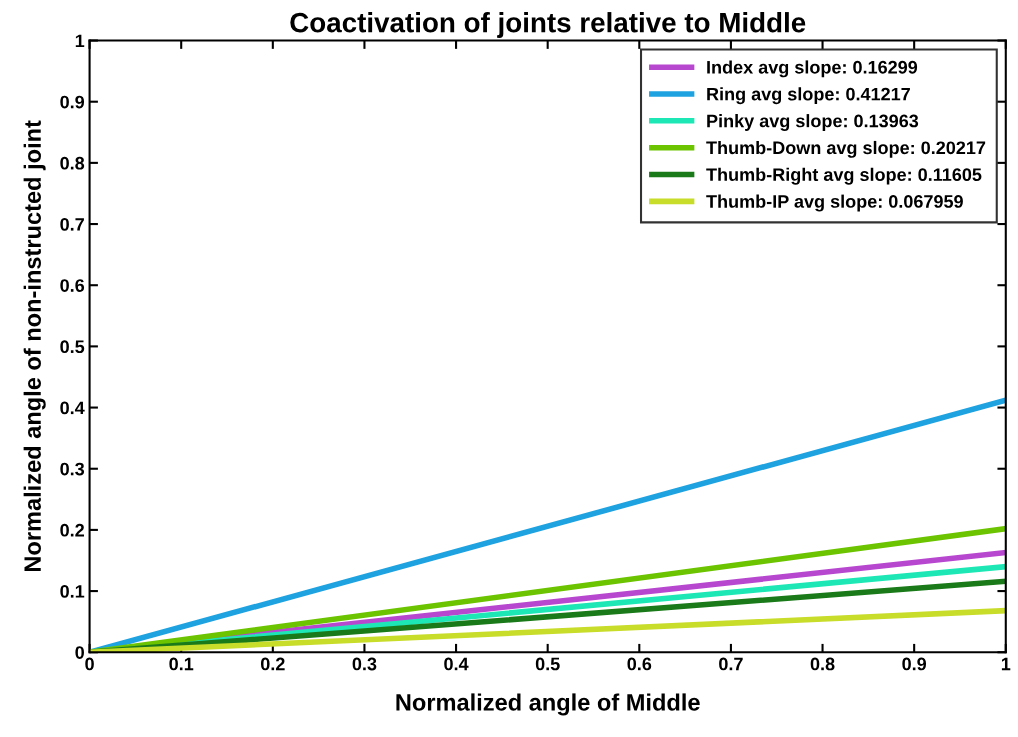 The width and height of the screenshot is (1018, 737). What do you see at coordinates (72, 591) in the screenshot?
I see `y-tick-label: 0.1` at bounding box center [72, 591].